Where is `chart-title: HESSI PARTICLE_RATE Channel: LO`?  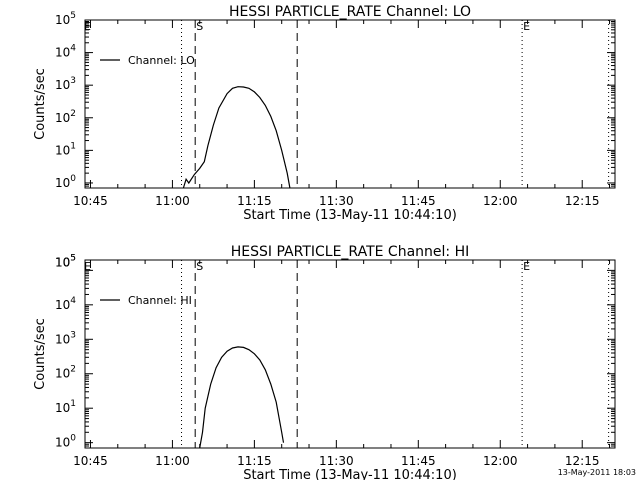 chart-title: HESSI PARTICLE_RATE Channel: LO is located at coordinates (350, 12).